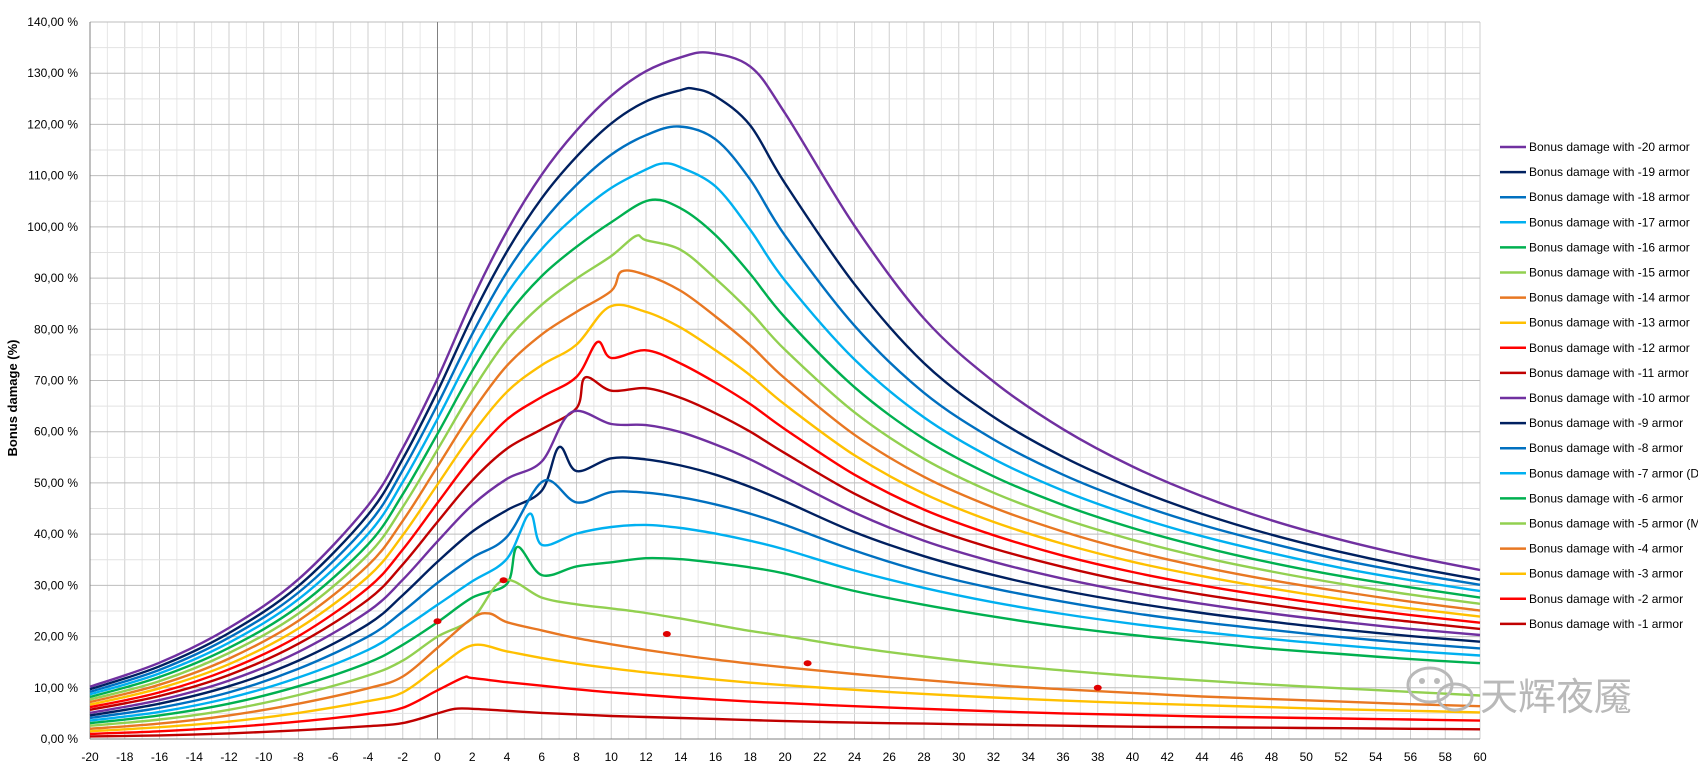 The width and height of the screenshot is (1698, 770). Describe the element at coordinates (56, 483) in the screenshot. I see `y-tick-label: 50,00 %` at that location.